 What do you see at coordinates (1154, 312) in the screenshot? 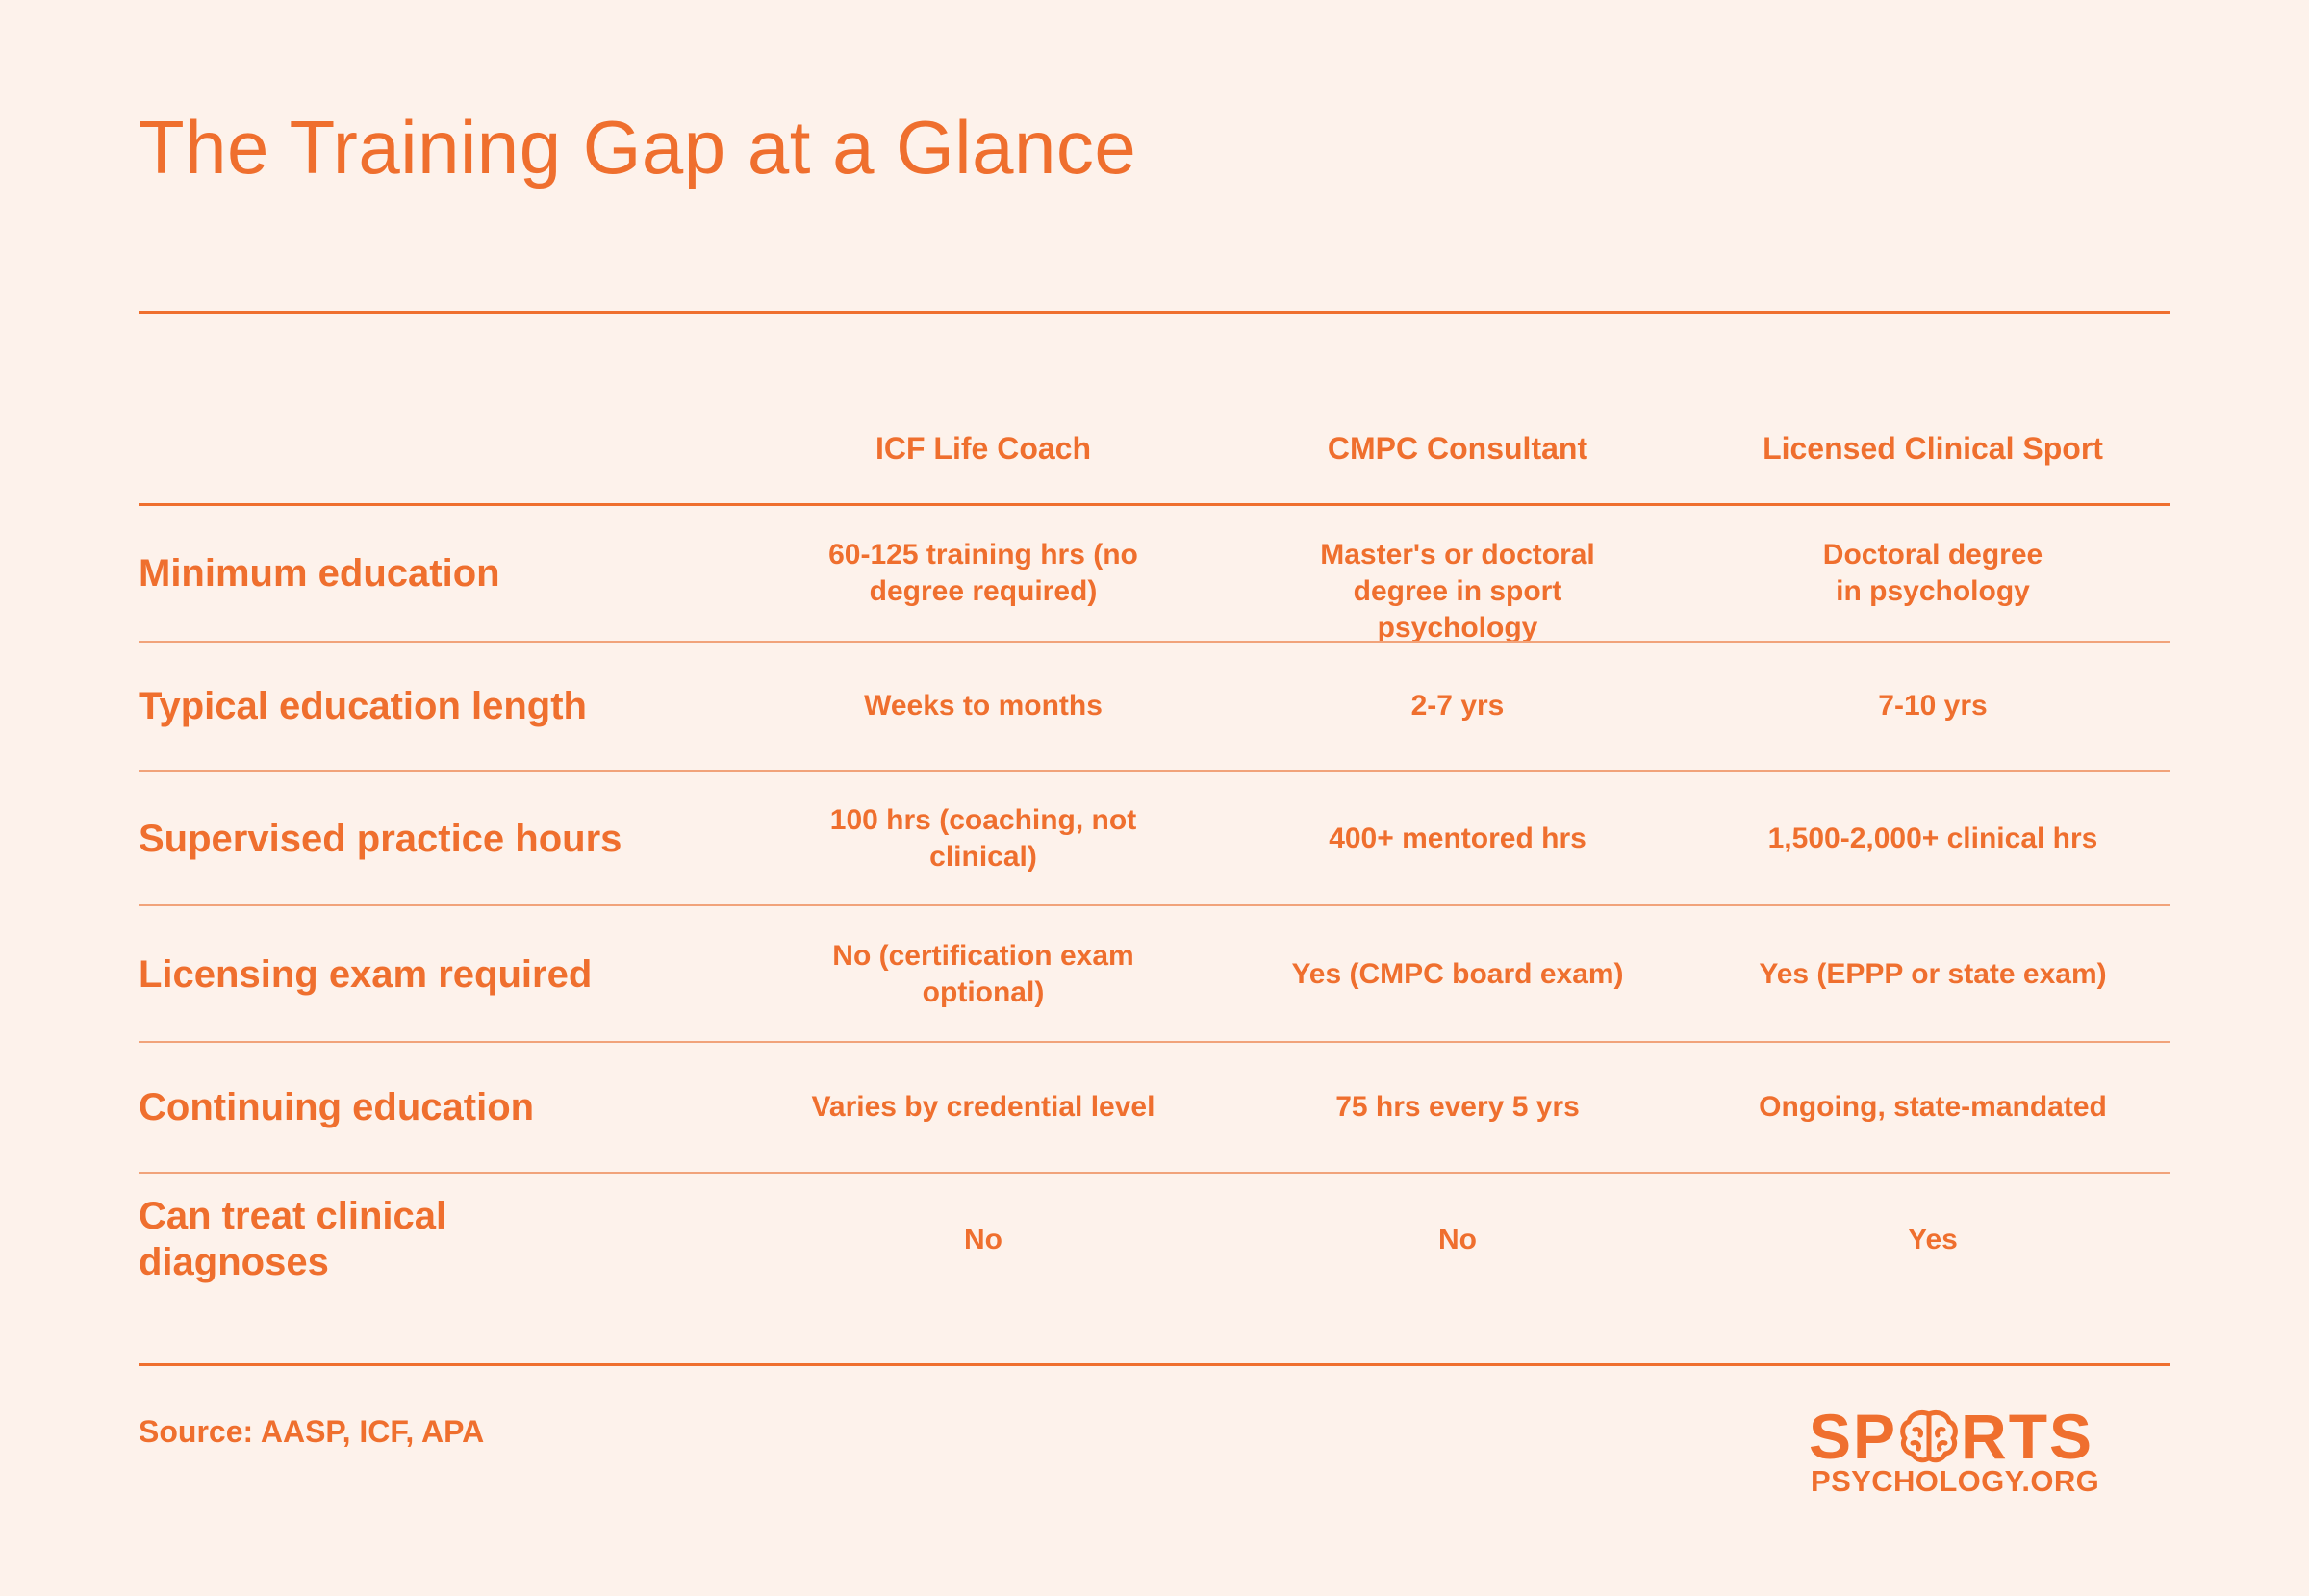
I see `top-divider` at bounding box center [1154, 312].